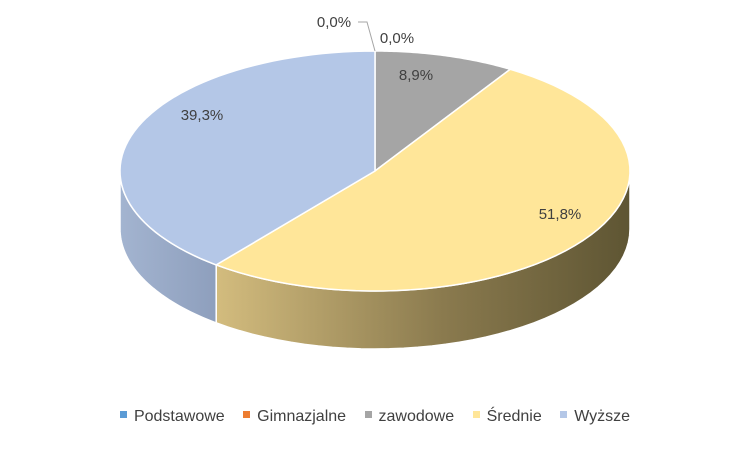 This screenshot has width=750, height=450. I want to click on data-label-gimnazjalne: 0,0%, so click(397, 38).